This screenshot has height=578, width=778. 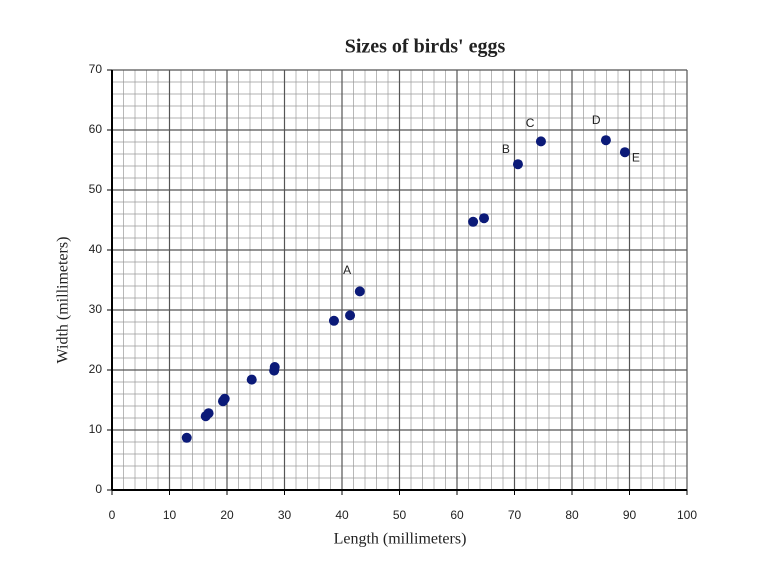 What do you see at coordinates (347, 270) in the screenshot?
I see `annotation: A` at bounding box center [347, 270].